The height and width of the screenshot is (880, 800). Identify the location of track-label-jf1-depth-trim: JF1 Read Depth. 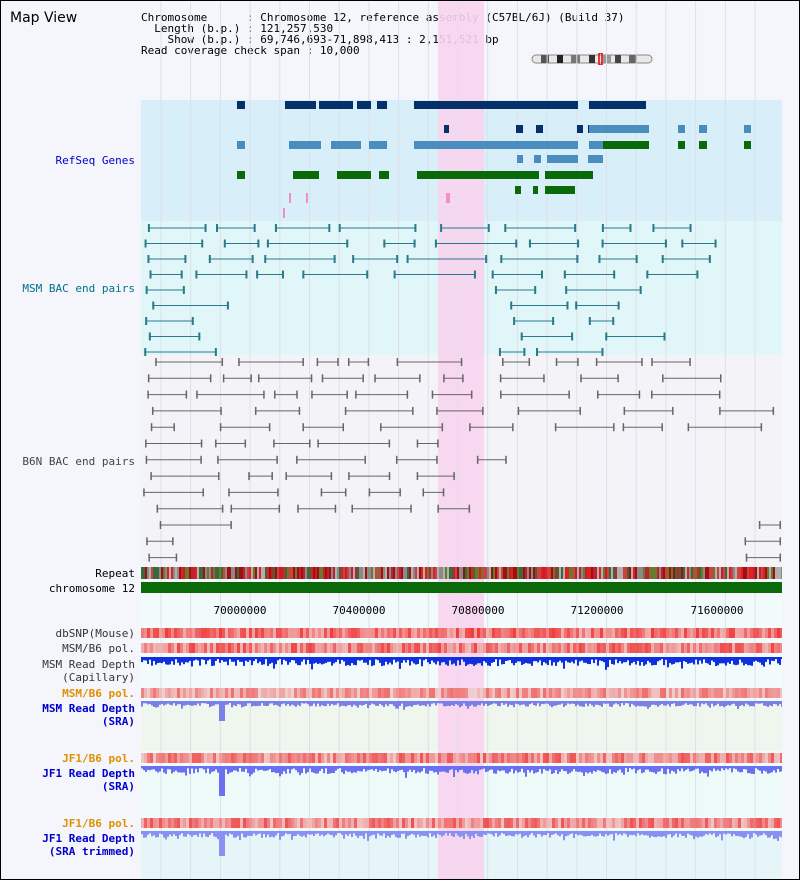
(88, 838).